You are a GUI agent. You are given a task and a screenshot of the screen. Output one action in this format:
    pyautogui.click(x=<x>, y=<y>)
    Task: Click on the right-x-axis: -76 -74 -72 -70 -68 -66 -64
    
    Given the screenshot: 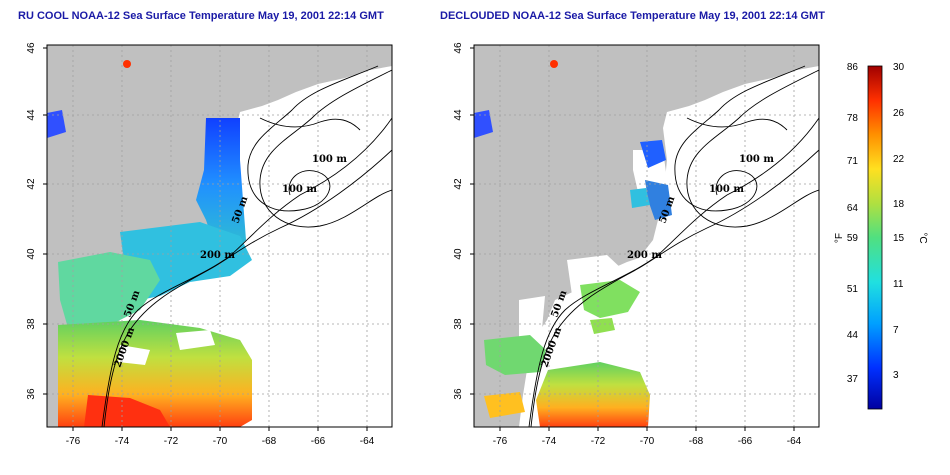 What is the action you would take?
    pyautogui.click(x=647, y=437)
    